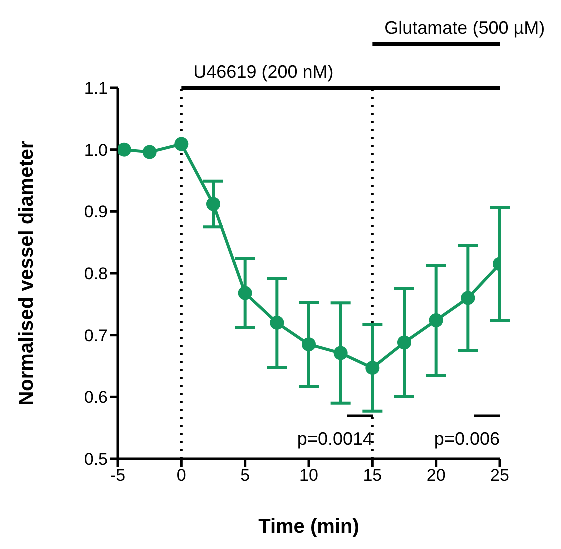  What do you see at coordinates (96, 460) in the screenshot?
I see `y-tick-label: 0.5` at bounding box center [96, 460].